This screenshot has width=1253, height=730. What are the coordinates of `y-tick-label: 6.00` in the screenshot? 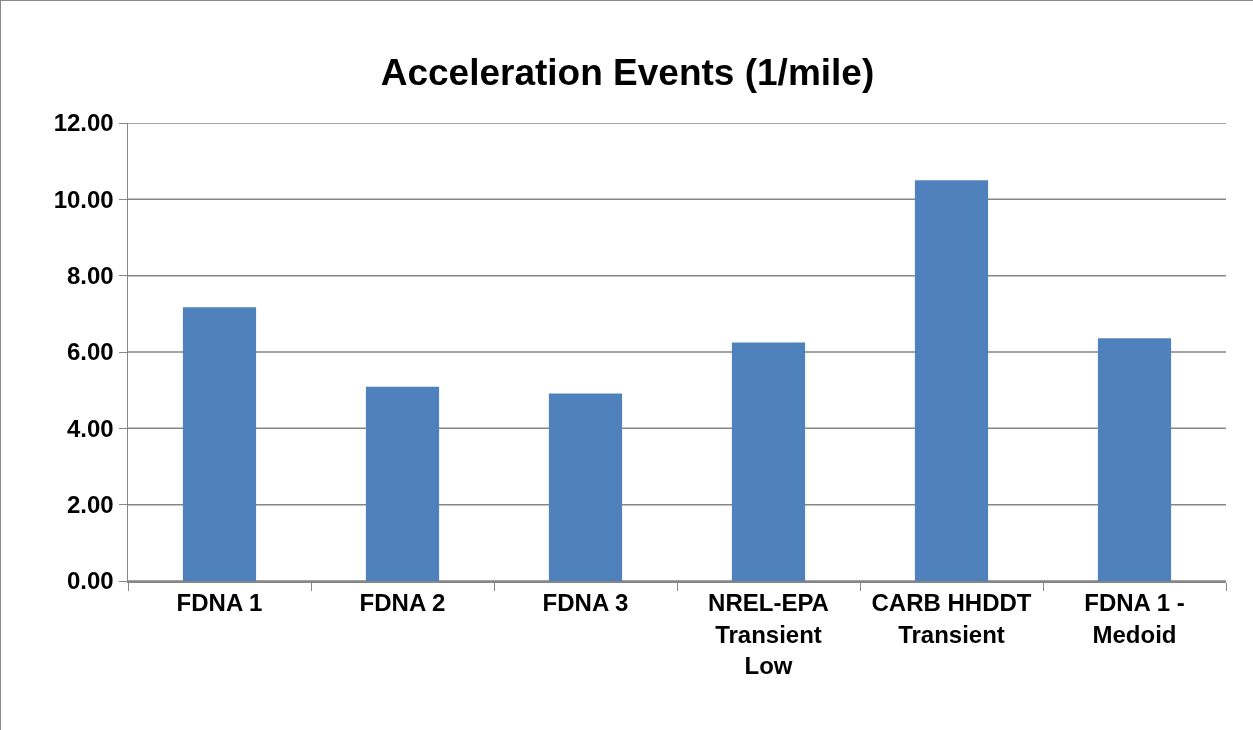 It's located at (90, 352).